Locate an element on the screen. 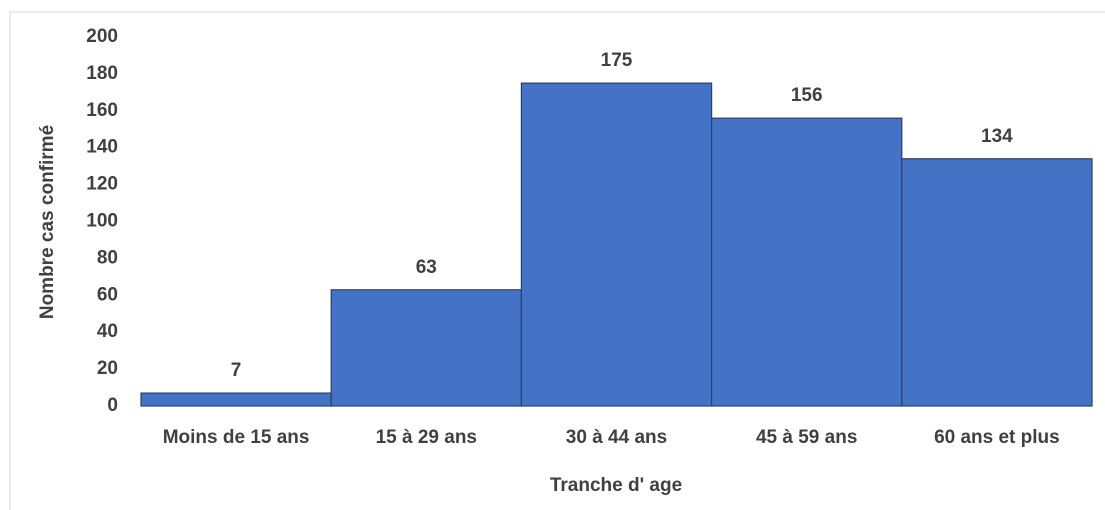 The image size is (1105, 510). data-label: 175 is located at coordinates (617, 60).